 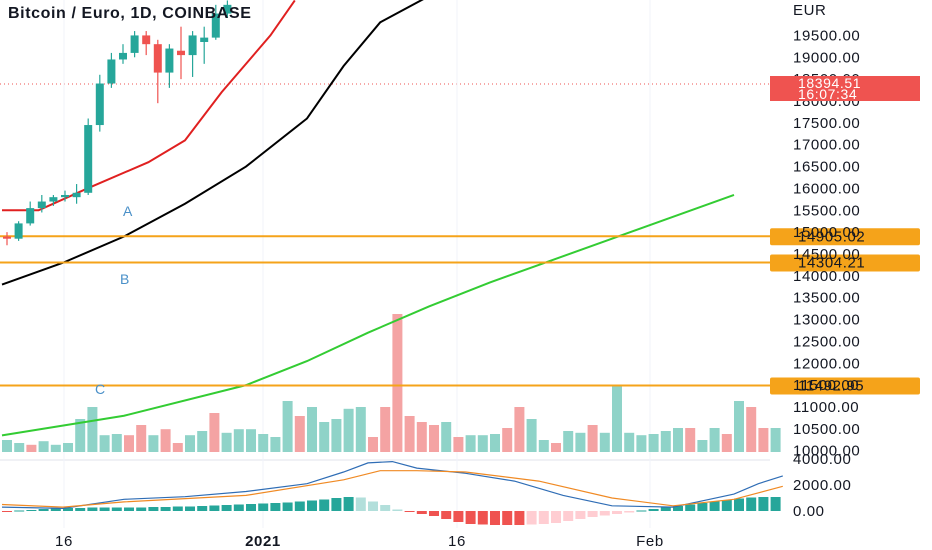 I want to click on price-tick-label: 10000.00, so click(x=826, y=451).